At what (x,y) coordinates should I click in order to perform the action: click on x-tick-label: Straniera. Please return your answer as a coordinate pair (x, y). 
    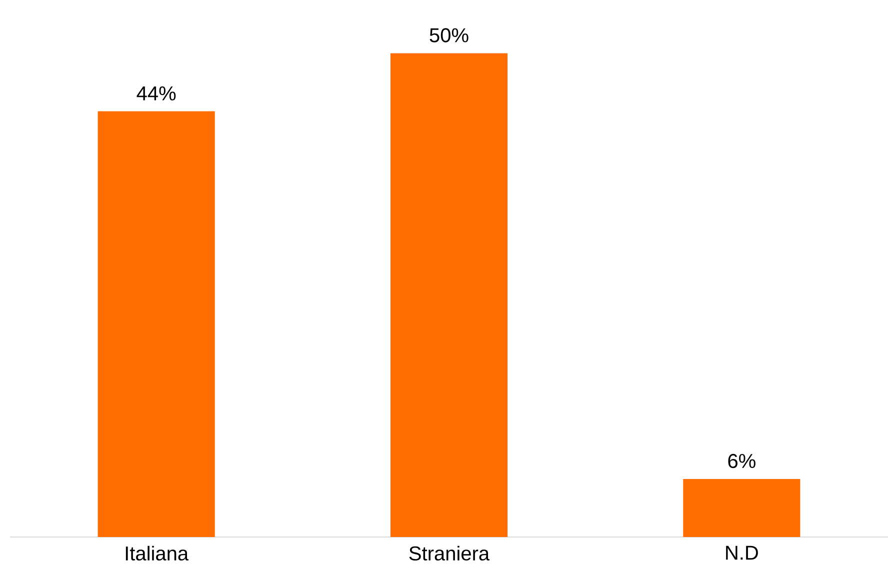
    Looking at the image, I should click on (449, 553).